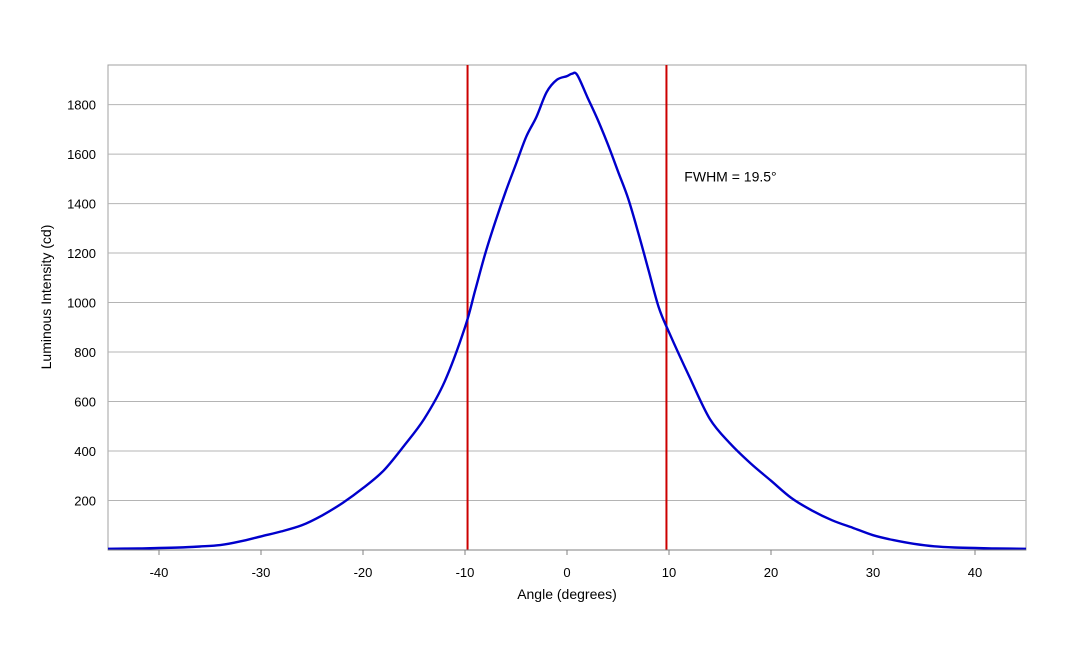 This screenshot has height=648, width=1080. Describe the element at coordinates (81, 105) in the screenshot. I see `y-tick-label: 1800` at that location.